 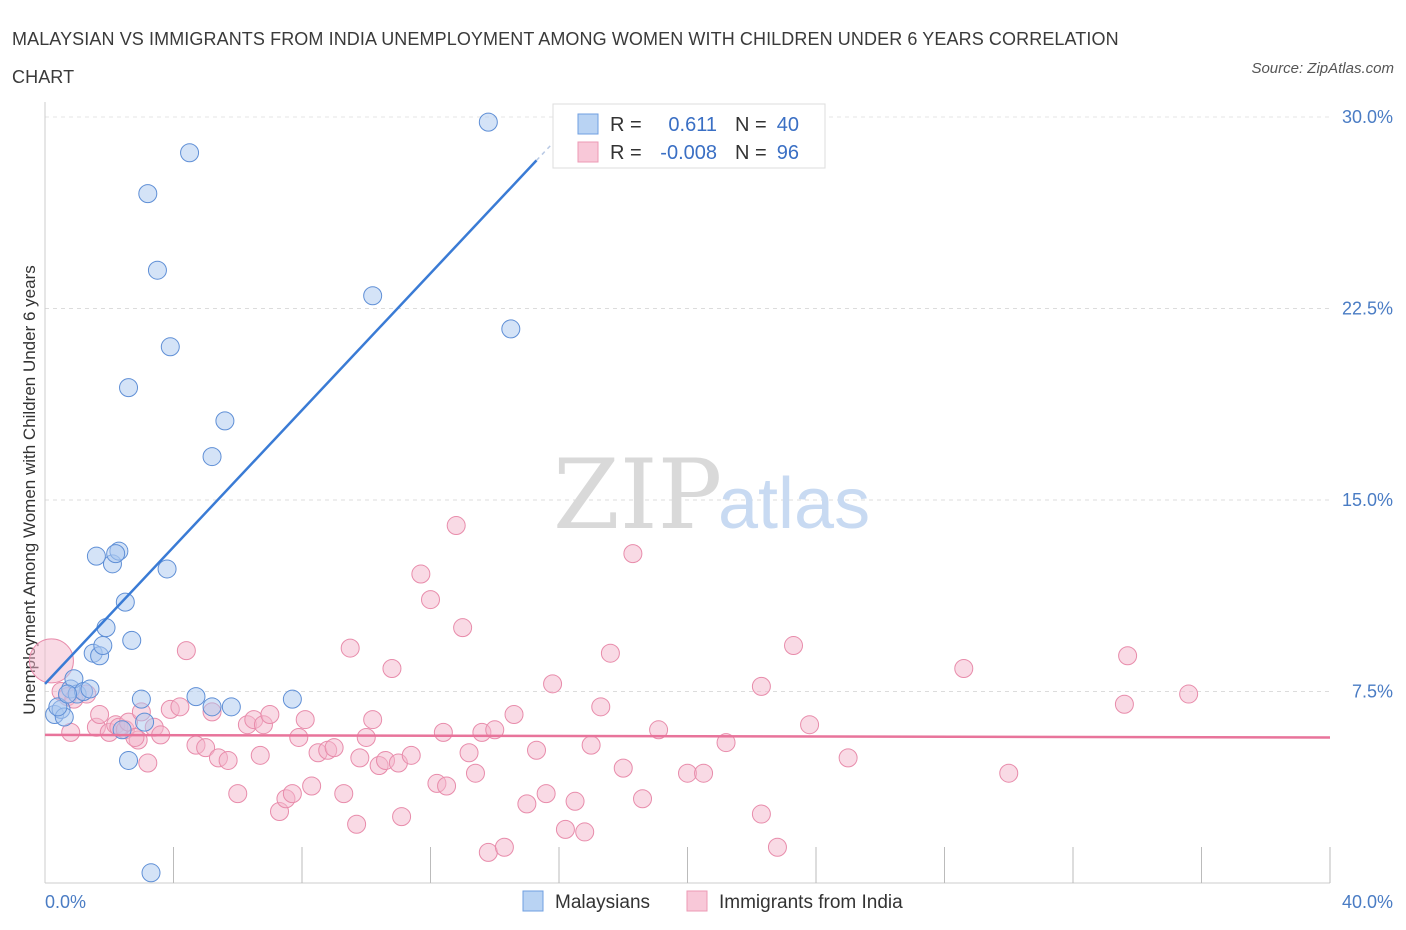 What do you see at coordinates (1322, 68) in the screenshot?
I see `chart-source: Source: ZipAtlas.com` at bounding box center [1322, 68].